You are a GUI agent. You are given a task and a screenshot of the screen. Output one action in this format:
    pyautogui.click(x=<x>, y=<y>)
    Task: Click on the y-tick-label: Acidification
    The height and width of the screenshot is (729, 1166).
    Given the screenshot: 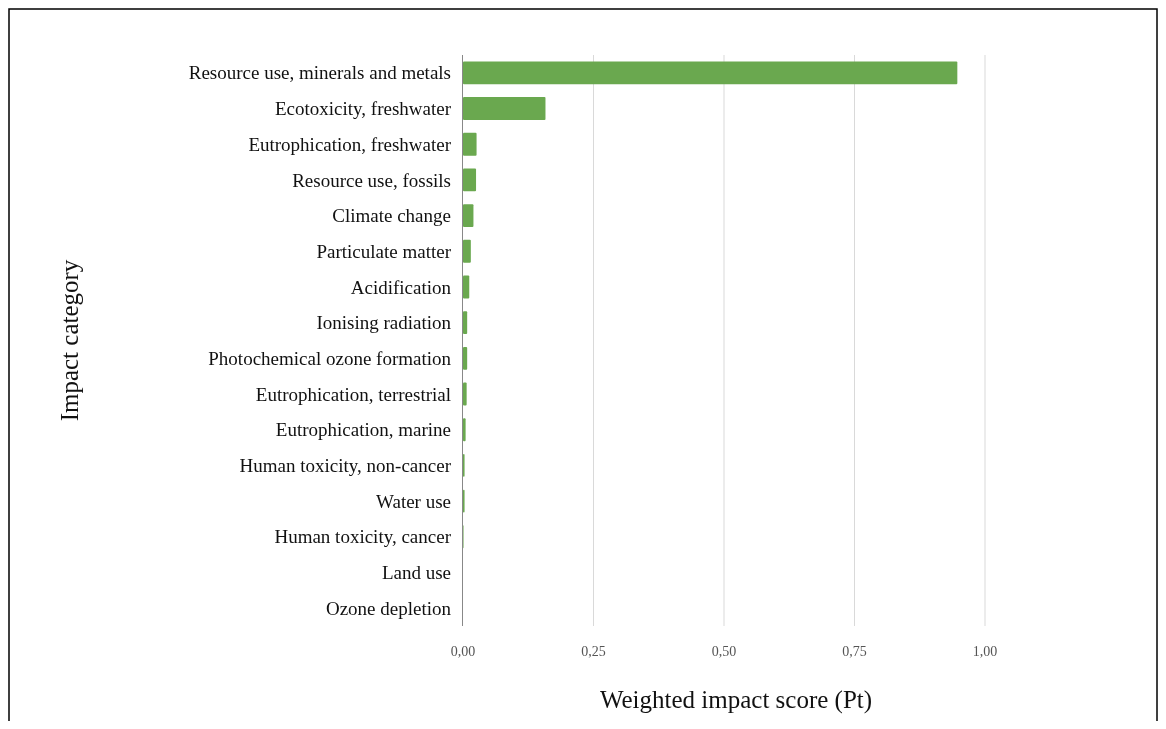 What is the action you would take?
    pyautogui.click(x=401, y=287)
    